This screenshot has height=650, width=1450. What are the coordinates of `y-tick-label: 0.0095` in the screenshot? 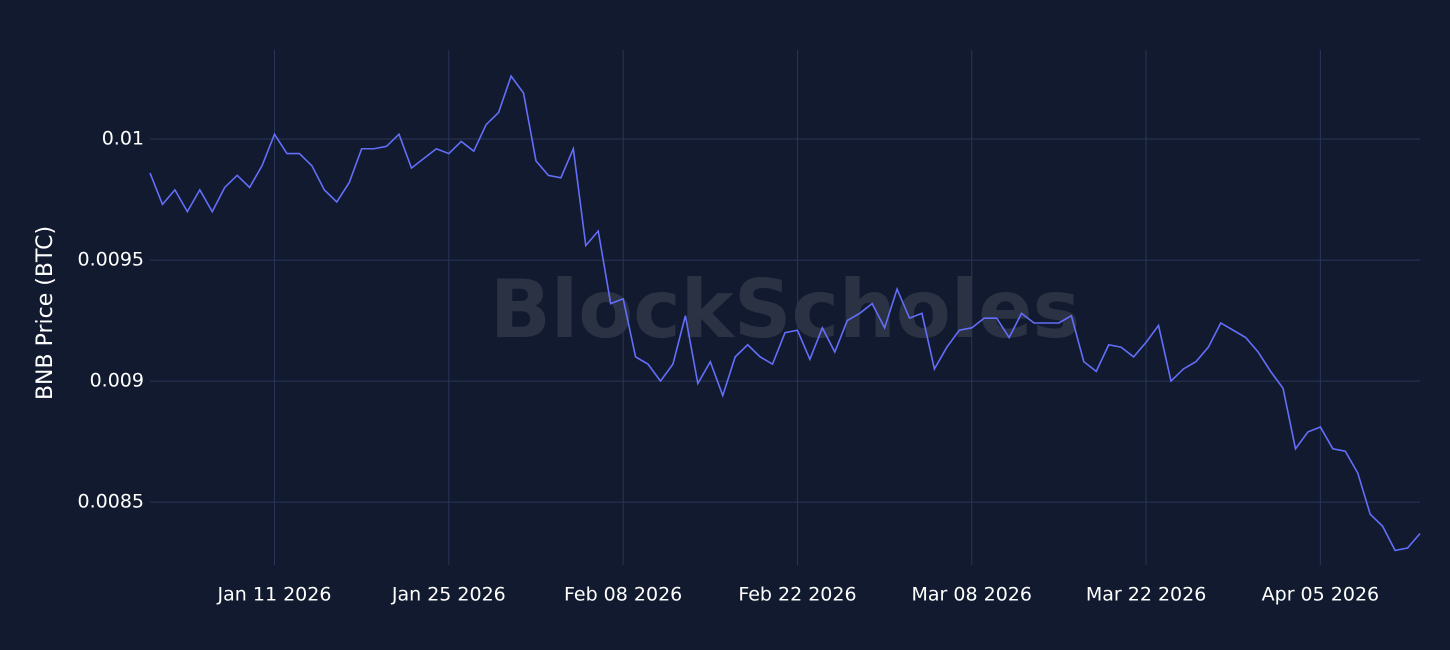 It's located at (111, 260).